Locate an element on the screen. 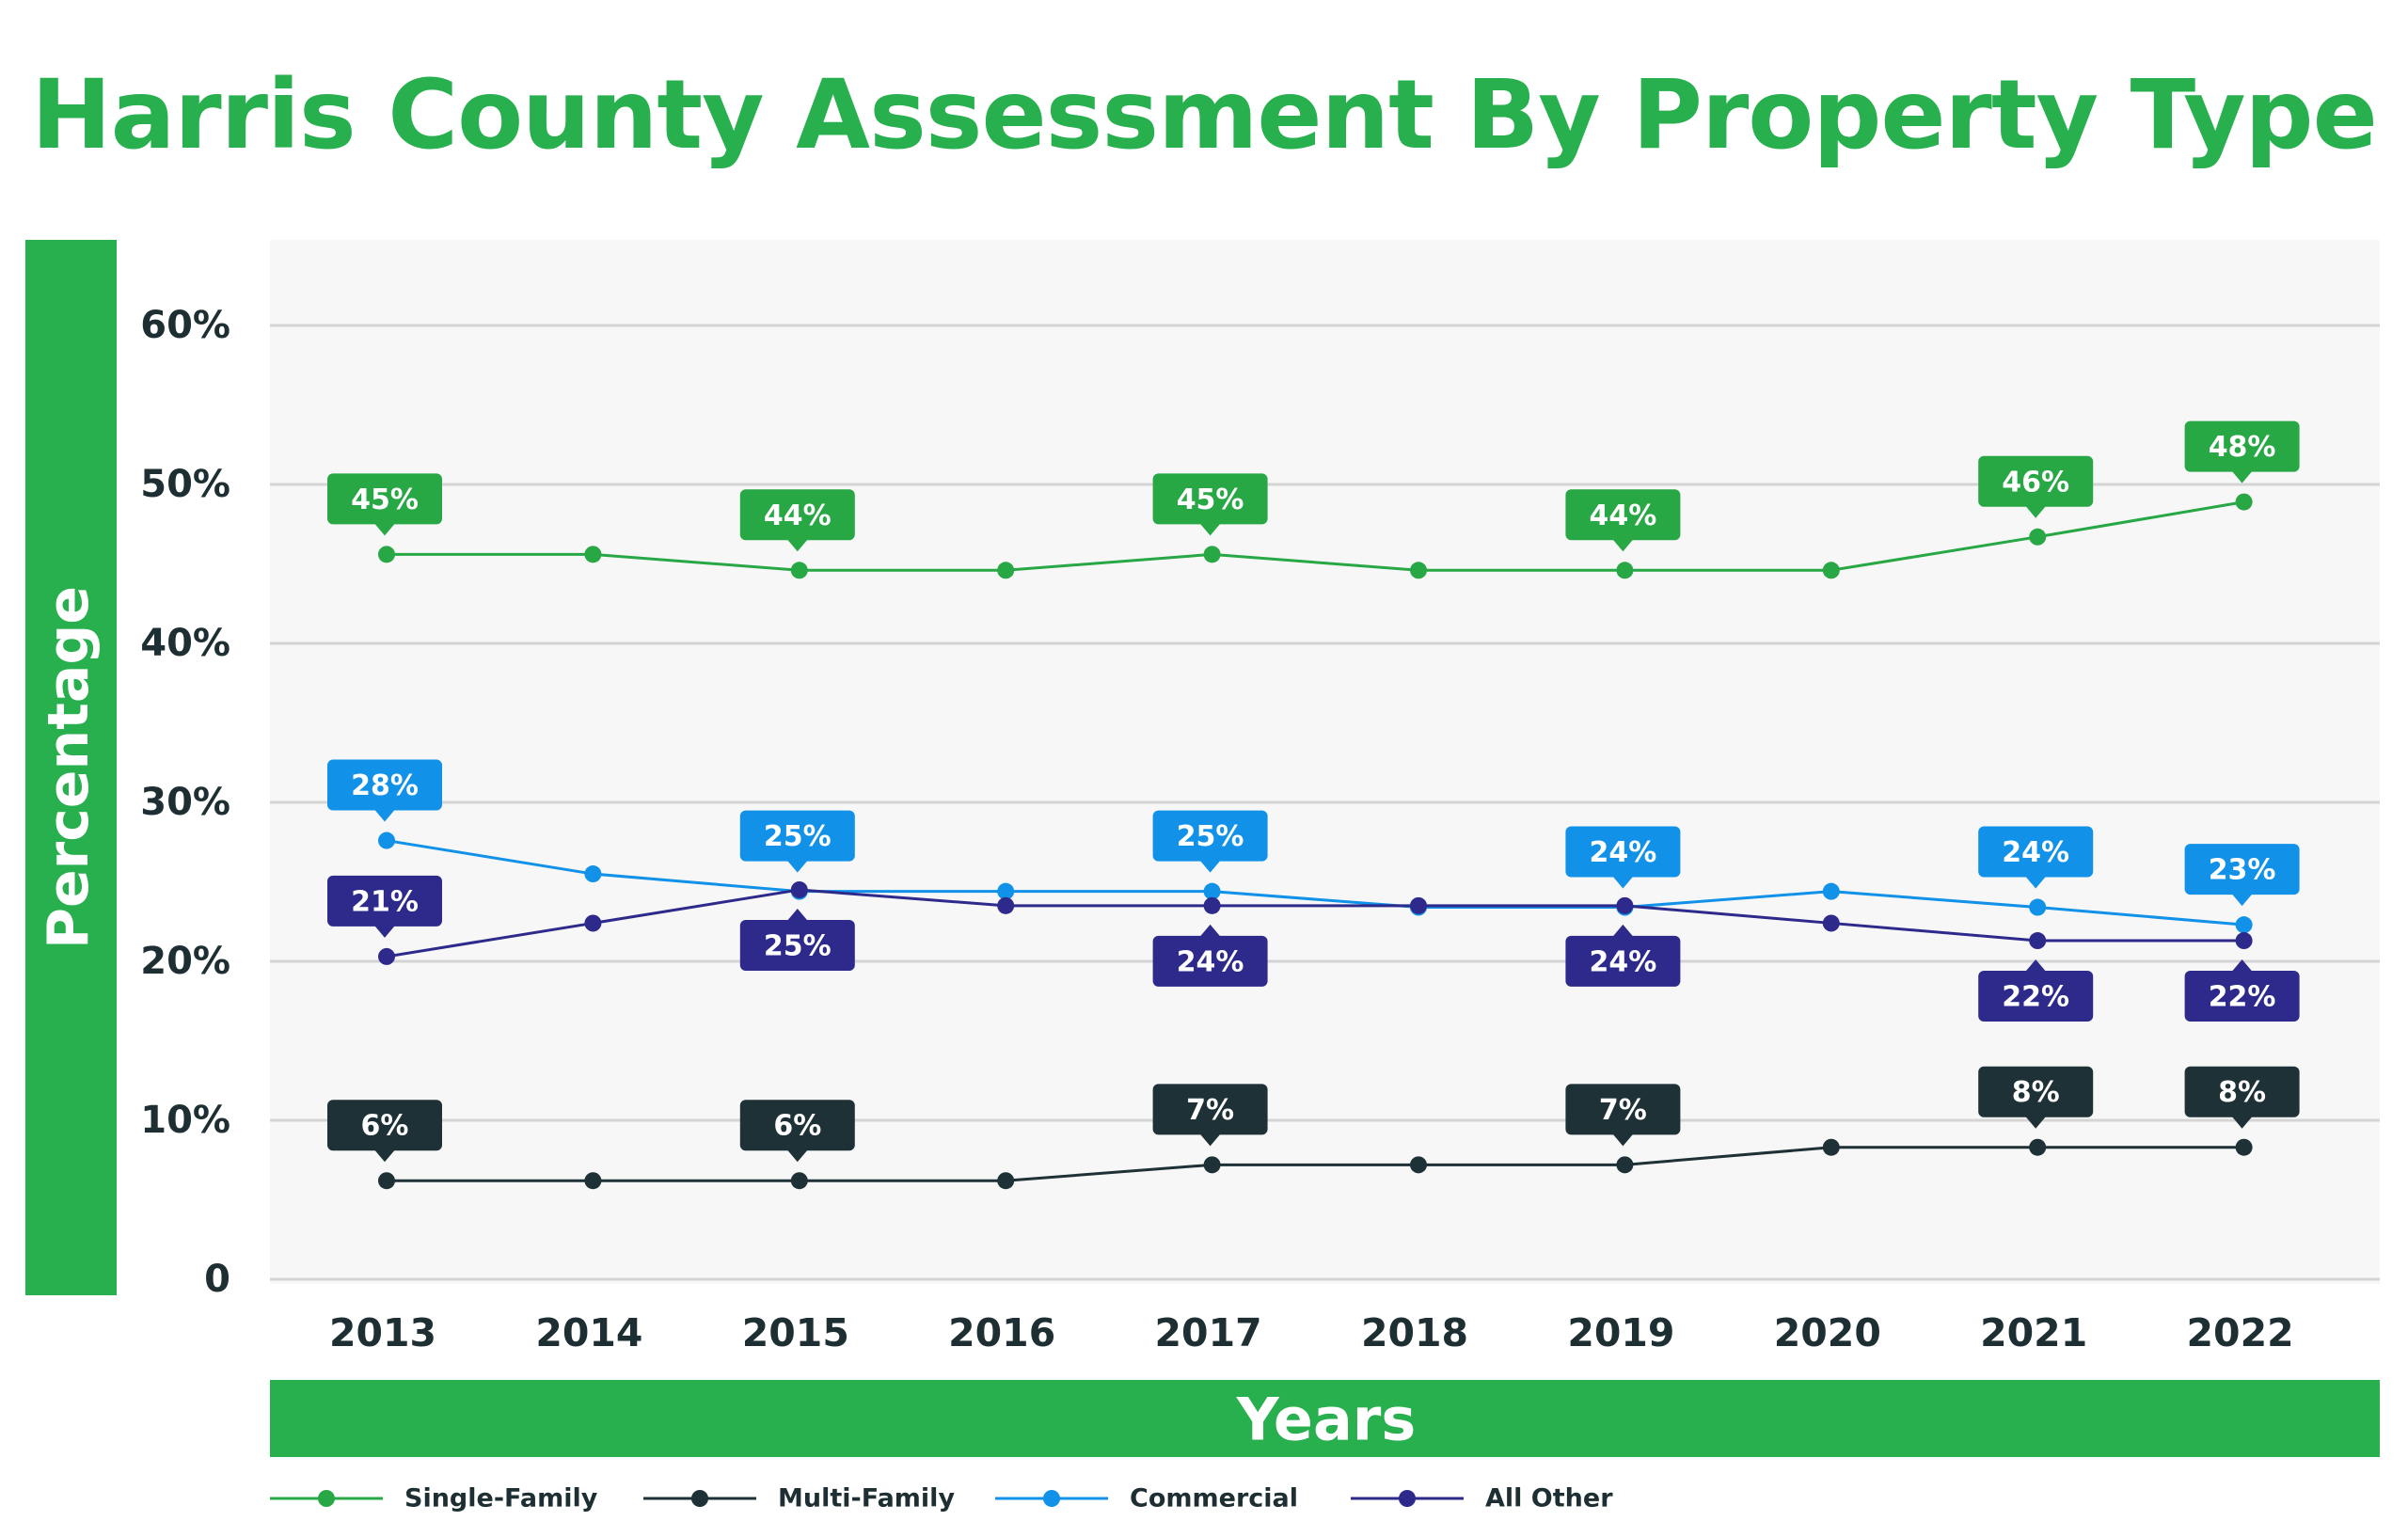  data-label-bubble: 7% is located at coordinates (1623, 1115).